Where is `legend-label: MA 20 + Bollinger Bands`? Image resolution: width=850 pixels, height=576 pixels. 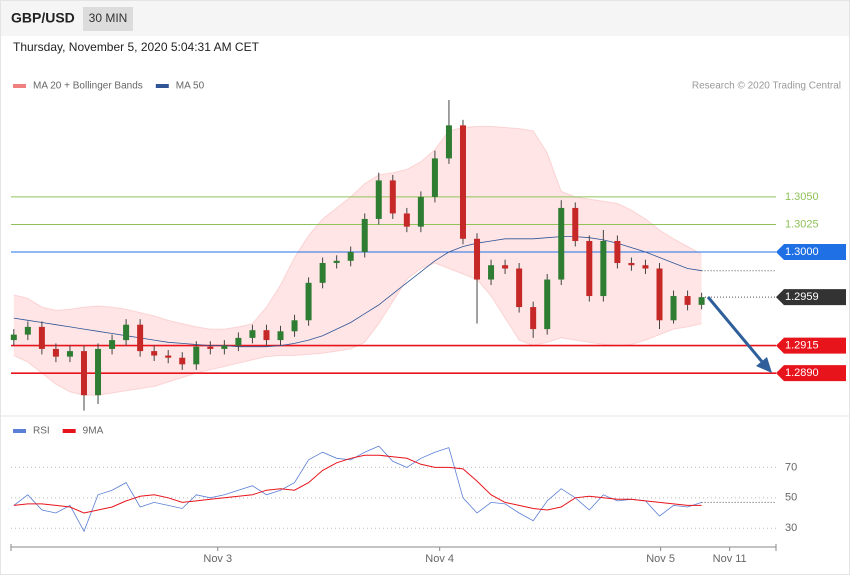
legend-label: MA 20 + Bollinger Bands is located at coordinates (88, 86).